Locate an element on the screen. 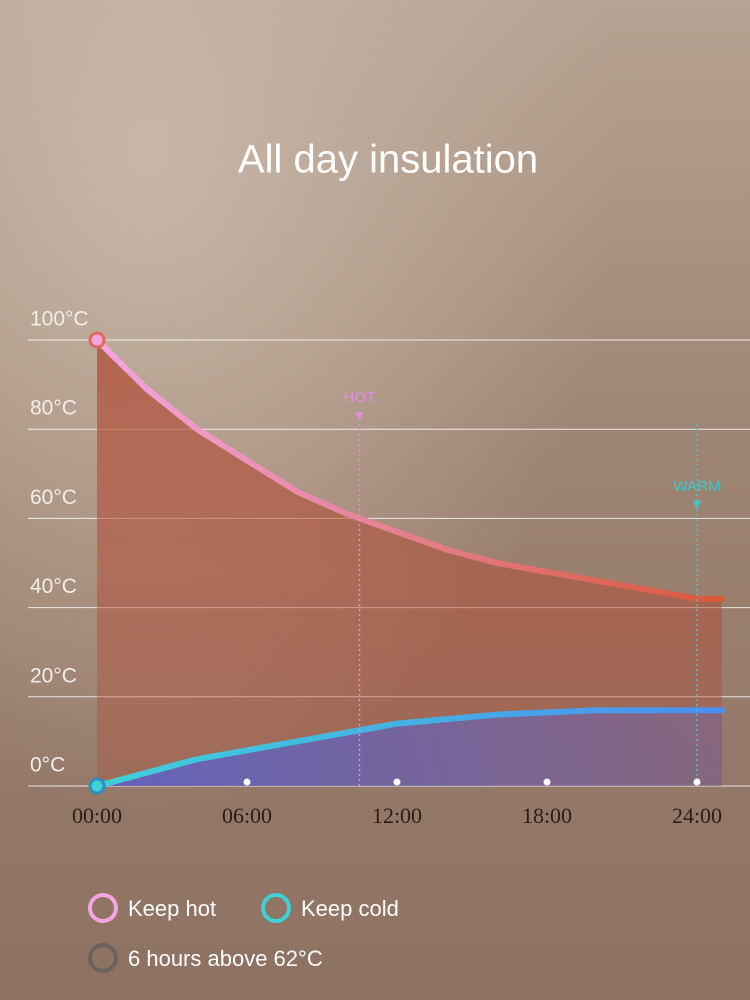  y-tick-label: 60°C is located at coordinates (53, 497).